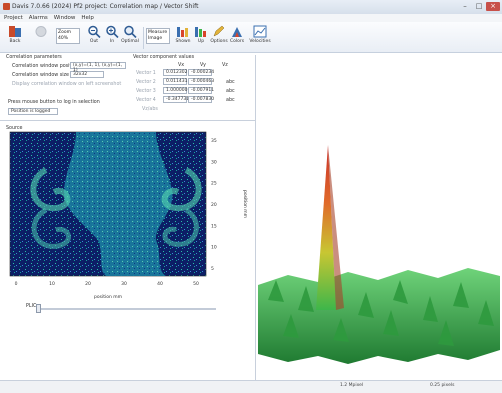 This screenshot has width=502, height=393. I want to click on col-header-vy: Vy, so click(203, 65).